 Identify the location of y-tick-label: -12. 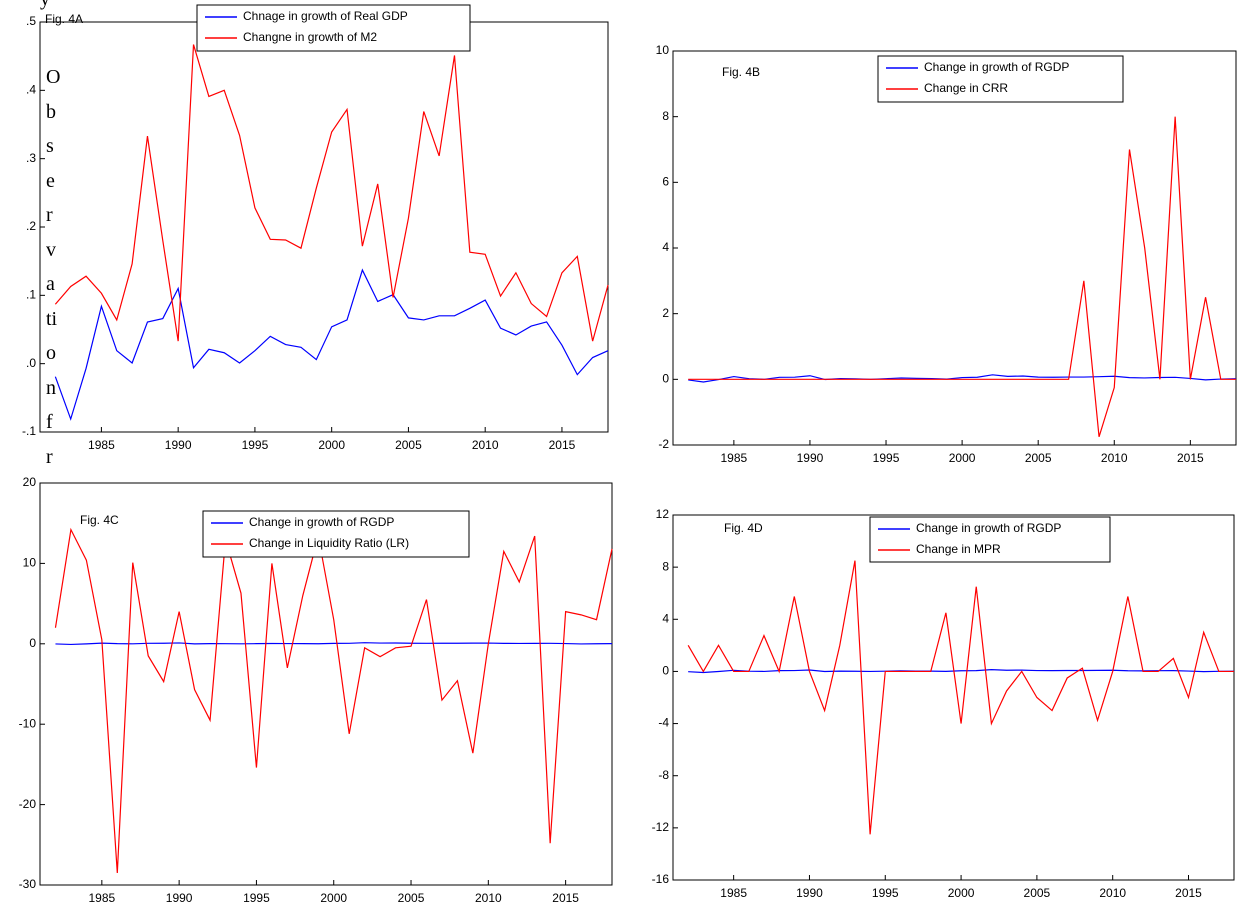
(661, 827).